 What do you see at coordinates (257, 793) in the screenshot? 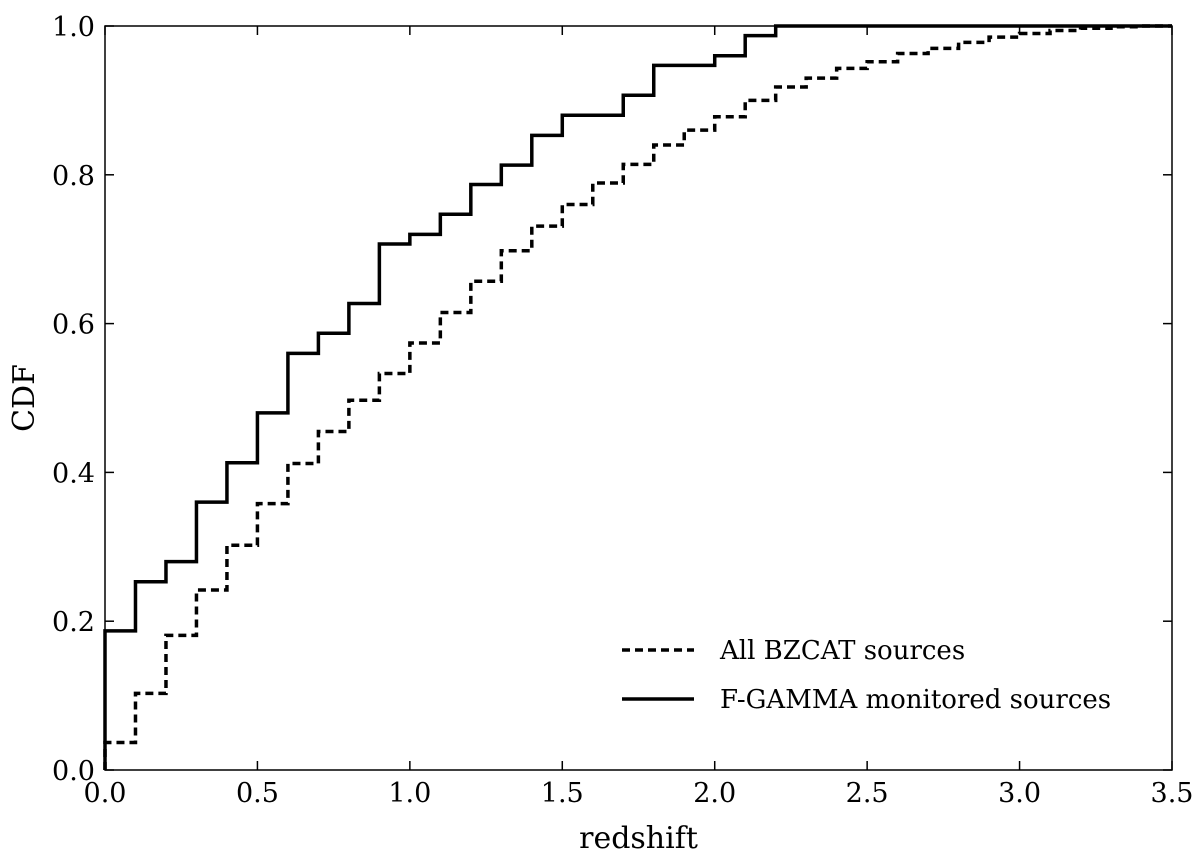
I see `x-tick-label: 0.5` at bounding box center [257, 793].